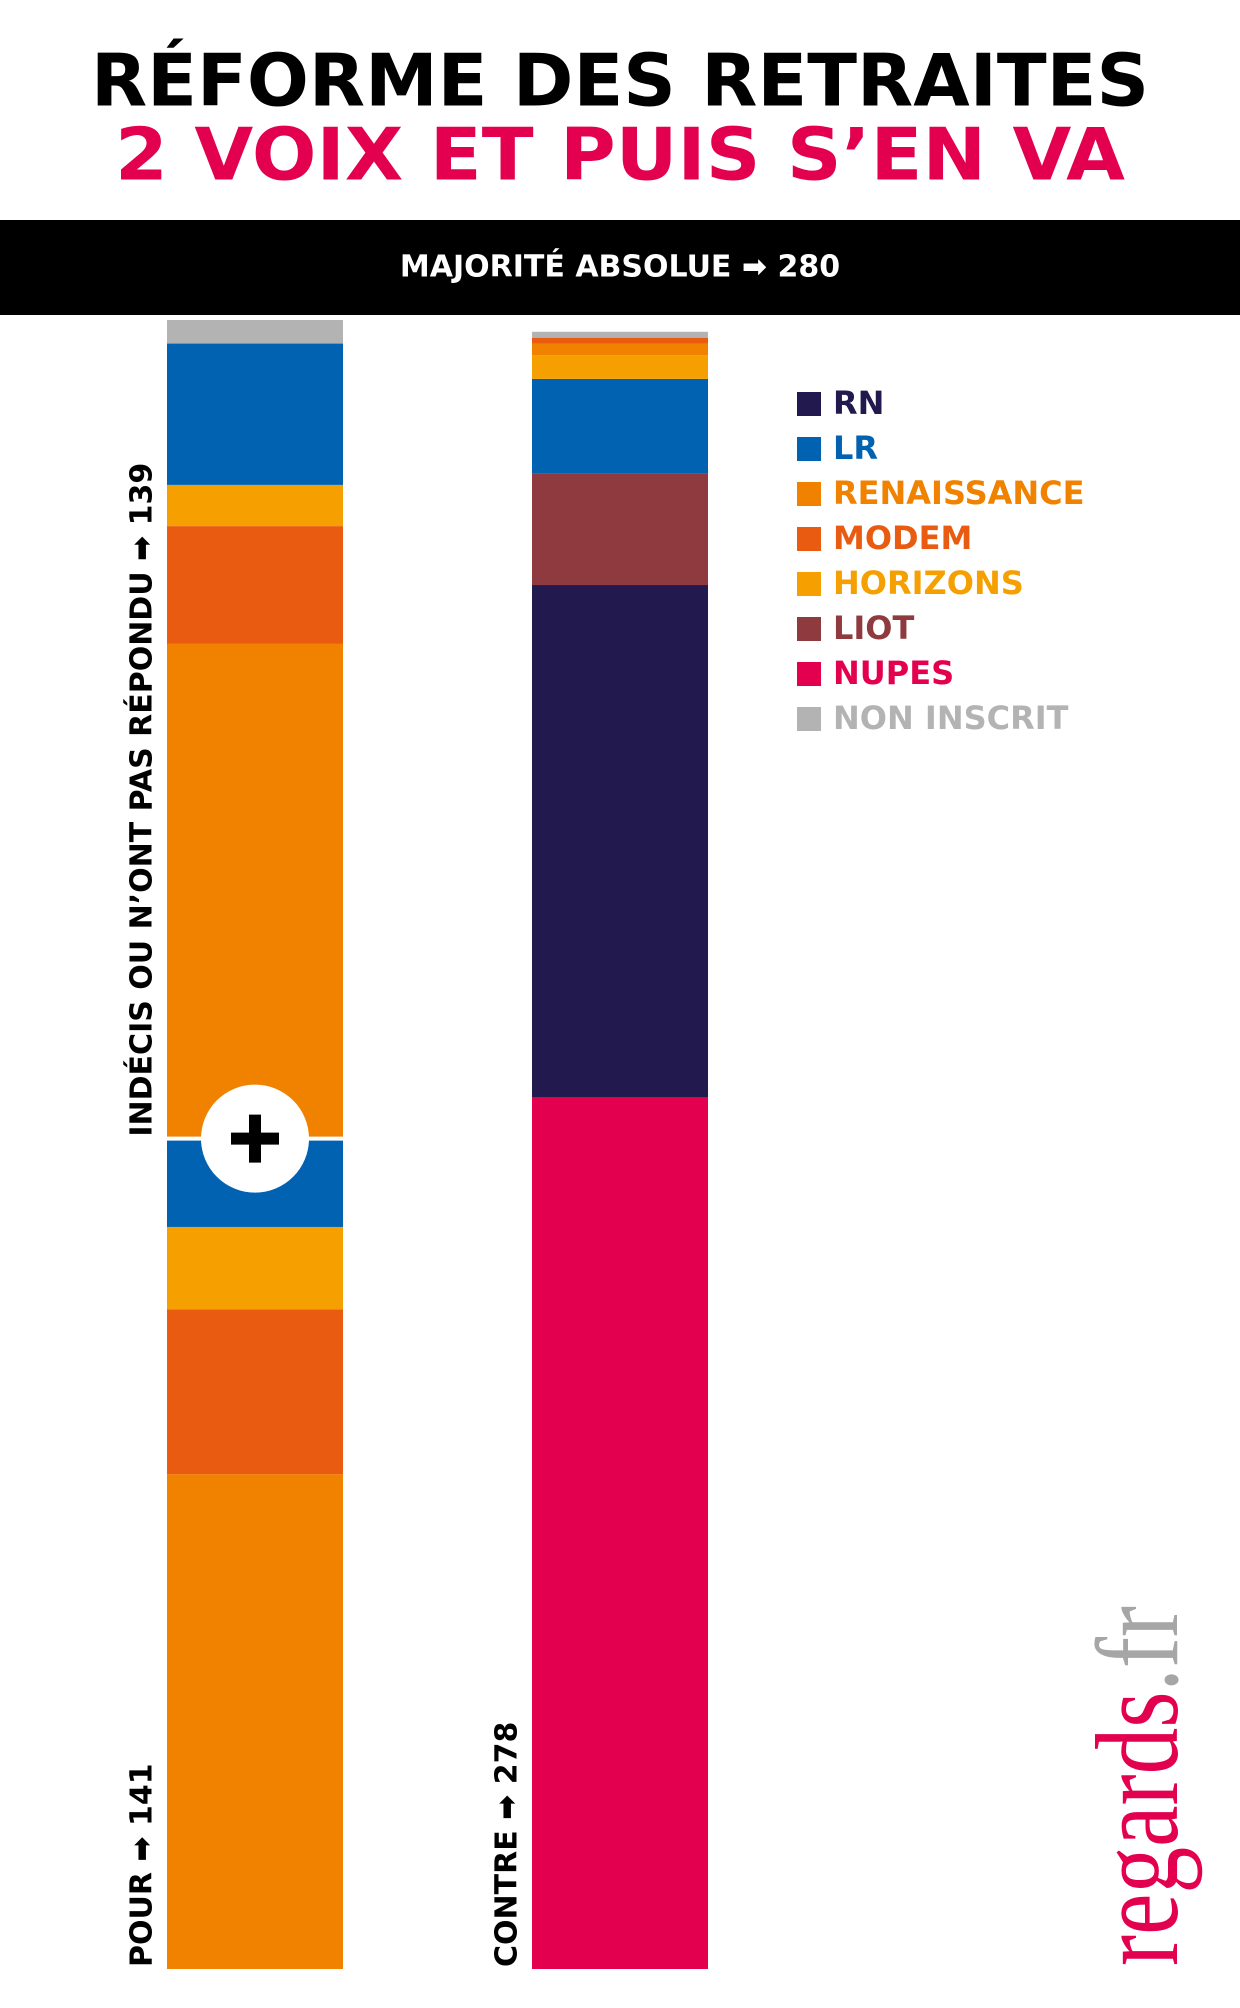 This screenshot has width=1240, height=2008. I want to click on logo: regards.fr, so click(1137, 1786).